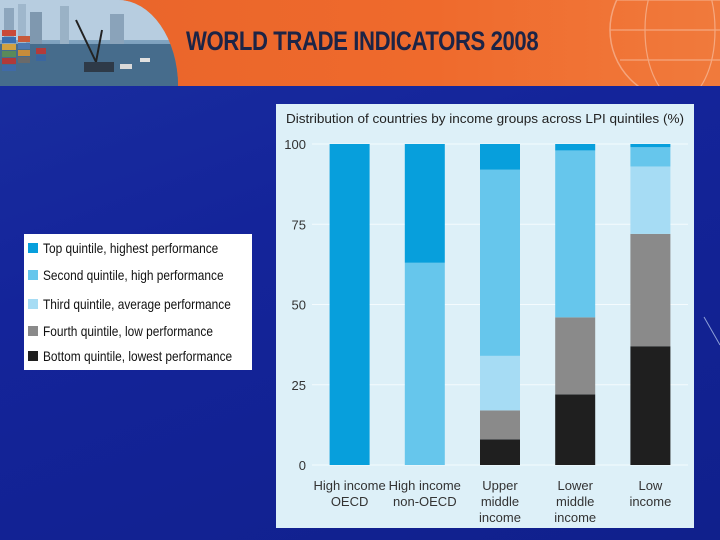  Describe the element at coordinates (299, 224) in the screenshot. I see `y-tick-label: 75` at that location.